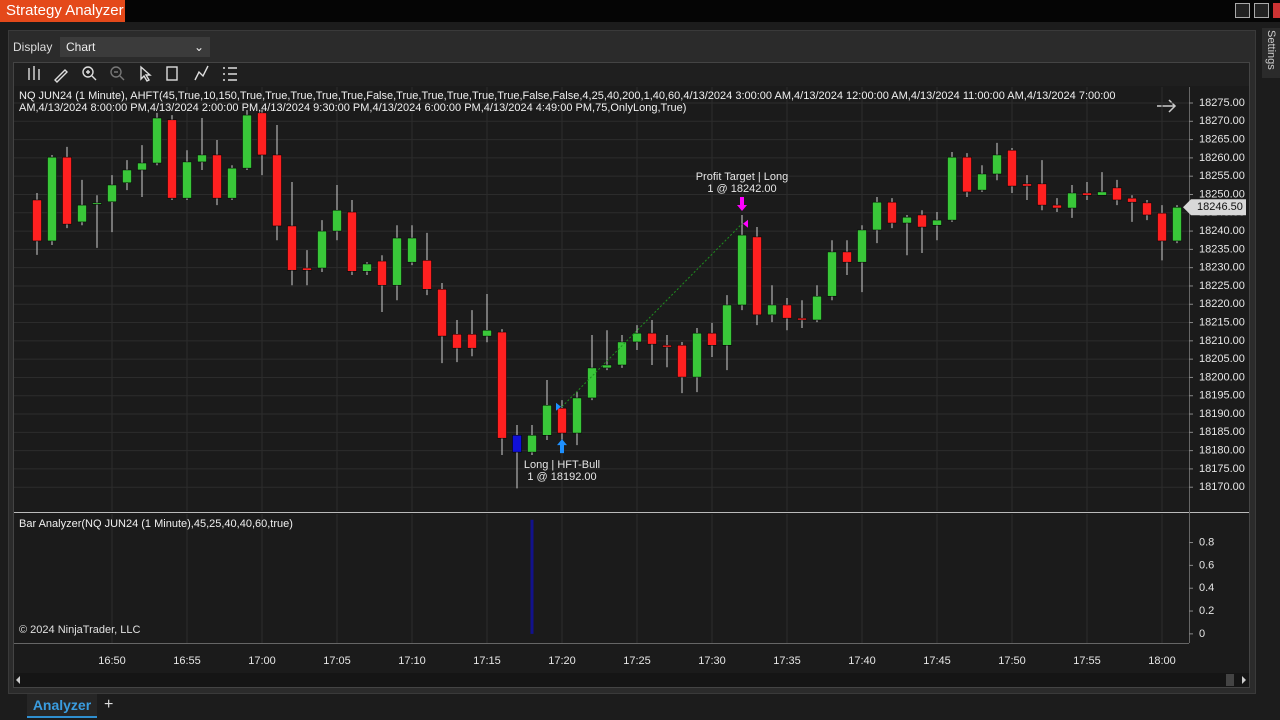  What do you see at coordinates (1276, 10) in the screenshot?
I see `close-button` at bounding box center [1276, 10].